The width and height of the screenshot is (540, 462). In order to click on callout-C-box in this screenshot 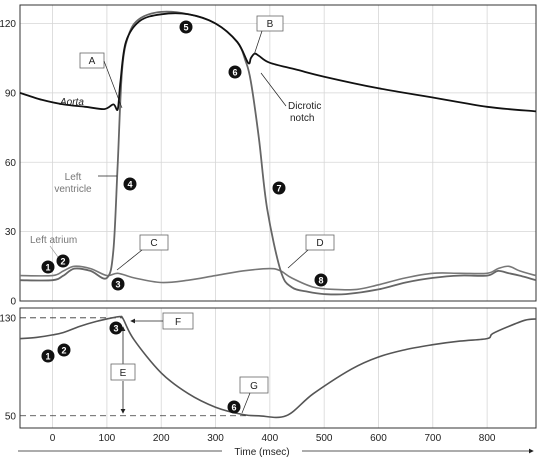, I will do `click(154, 242)`.